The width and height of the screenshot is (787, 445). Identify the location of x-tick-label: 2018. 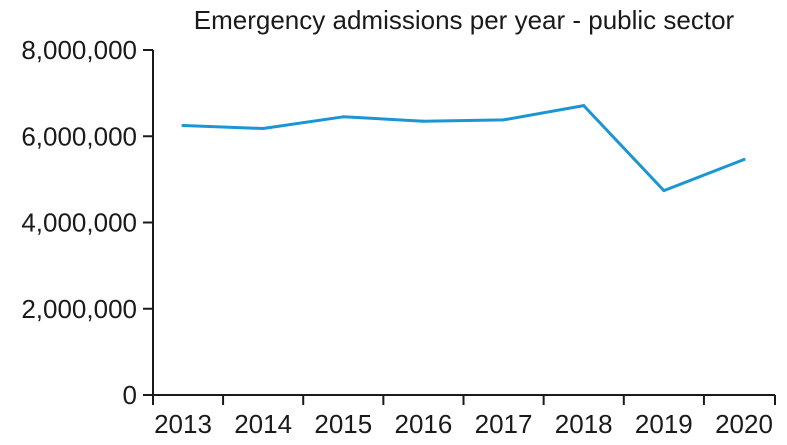
(584, 424).